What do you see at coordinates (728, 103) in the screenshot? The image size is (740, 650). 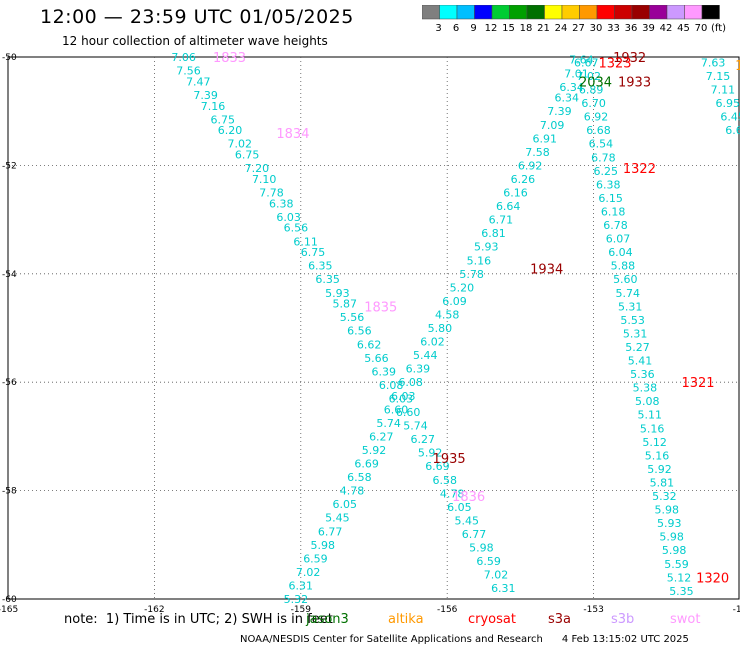 I see `swh-value-jason3: 6.95` at bounding box center [728, 103].